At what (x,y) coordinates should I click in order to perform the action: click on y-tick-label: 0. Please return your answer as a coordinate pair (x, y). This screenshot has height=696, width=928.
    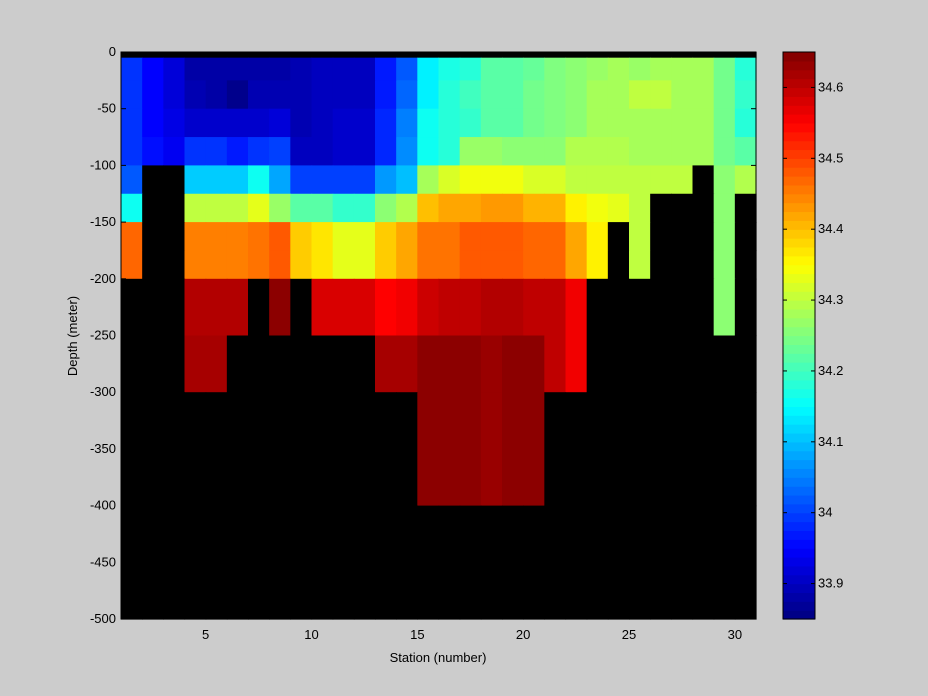
    Looking at the image, I should click on (112, 51).